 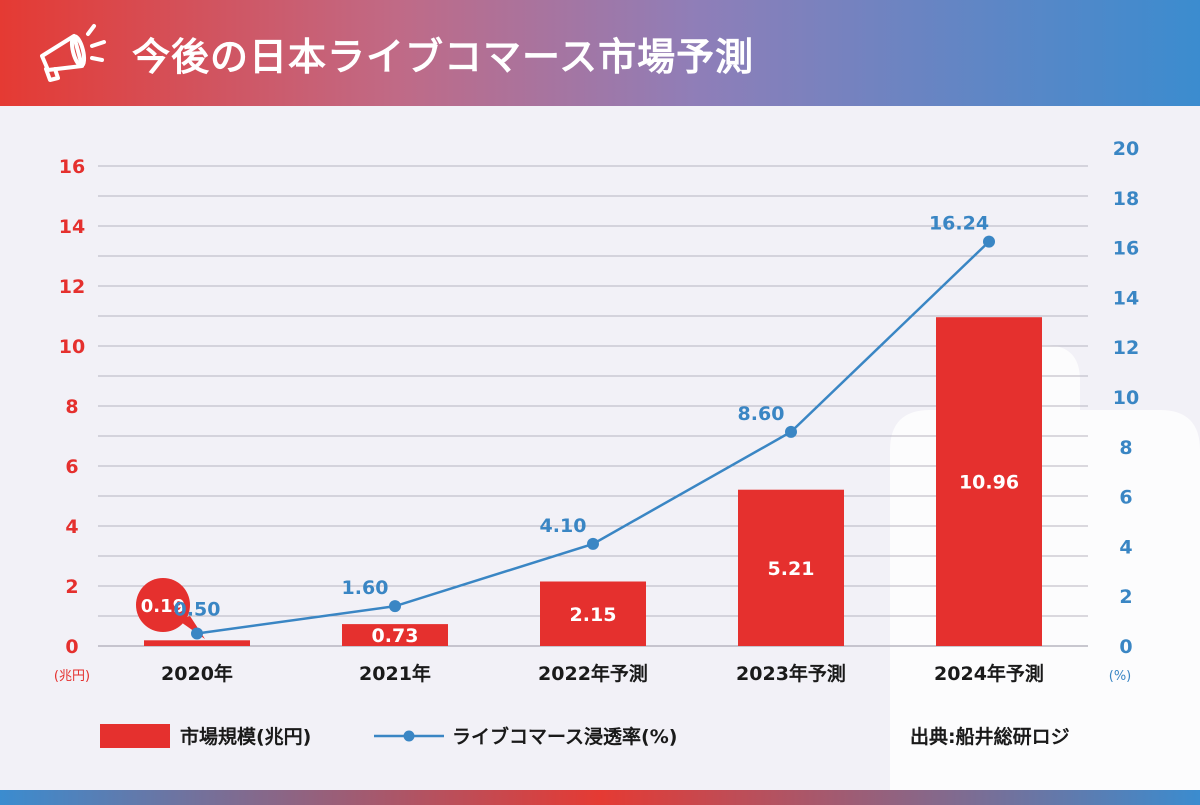 I want to click on right-axis-tick: 4, so click(x=1125, y=547).